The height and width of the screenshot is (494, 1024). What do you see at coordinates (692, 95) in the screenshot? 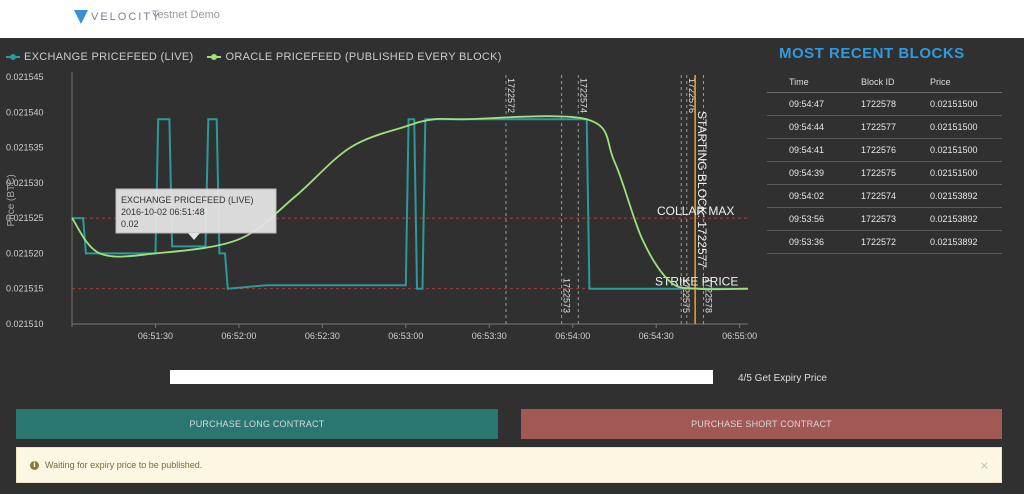
I see `block-marker-label: 1722576` at bounding box center [692, 95].